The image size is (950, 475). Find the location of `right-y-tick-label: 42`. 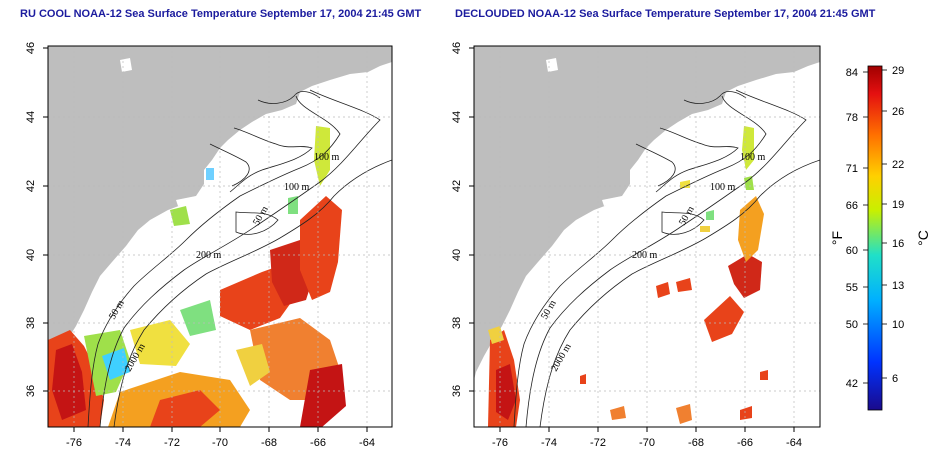

right-y-tick-label: 42 is located at coordinates (457, 186).